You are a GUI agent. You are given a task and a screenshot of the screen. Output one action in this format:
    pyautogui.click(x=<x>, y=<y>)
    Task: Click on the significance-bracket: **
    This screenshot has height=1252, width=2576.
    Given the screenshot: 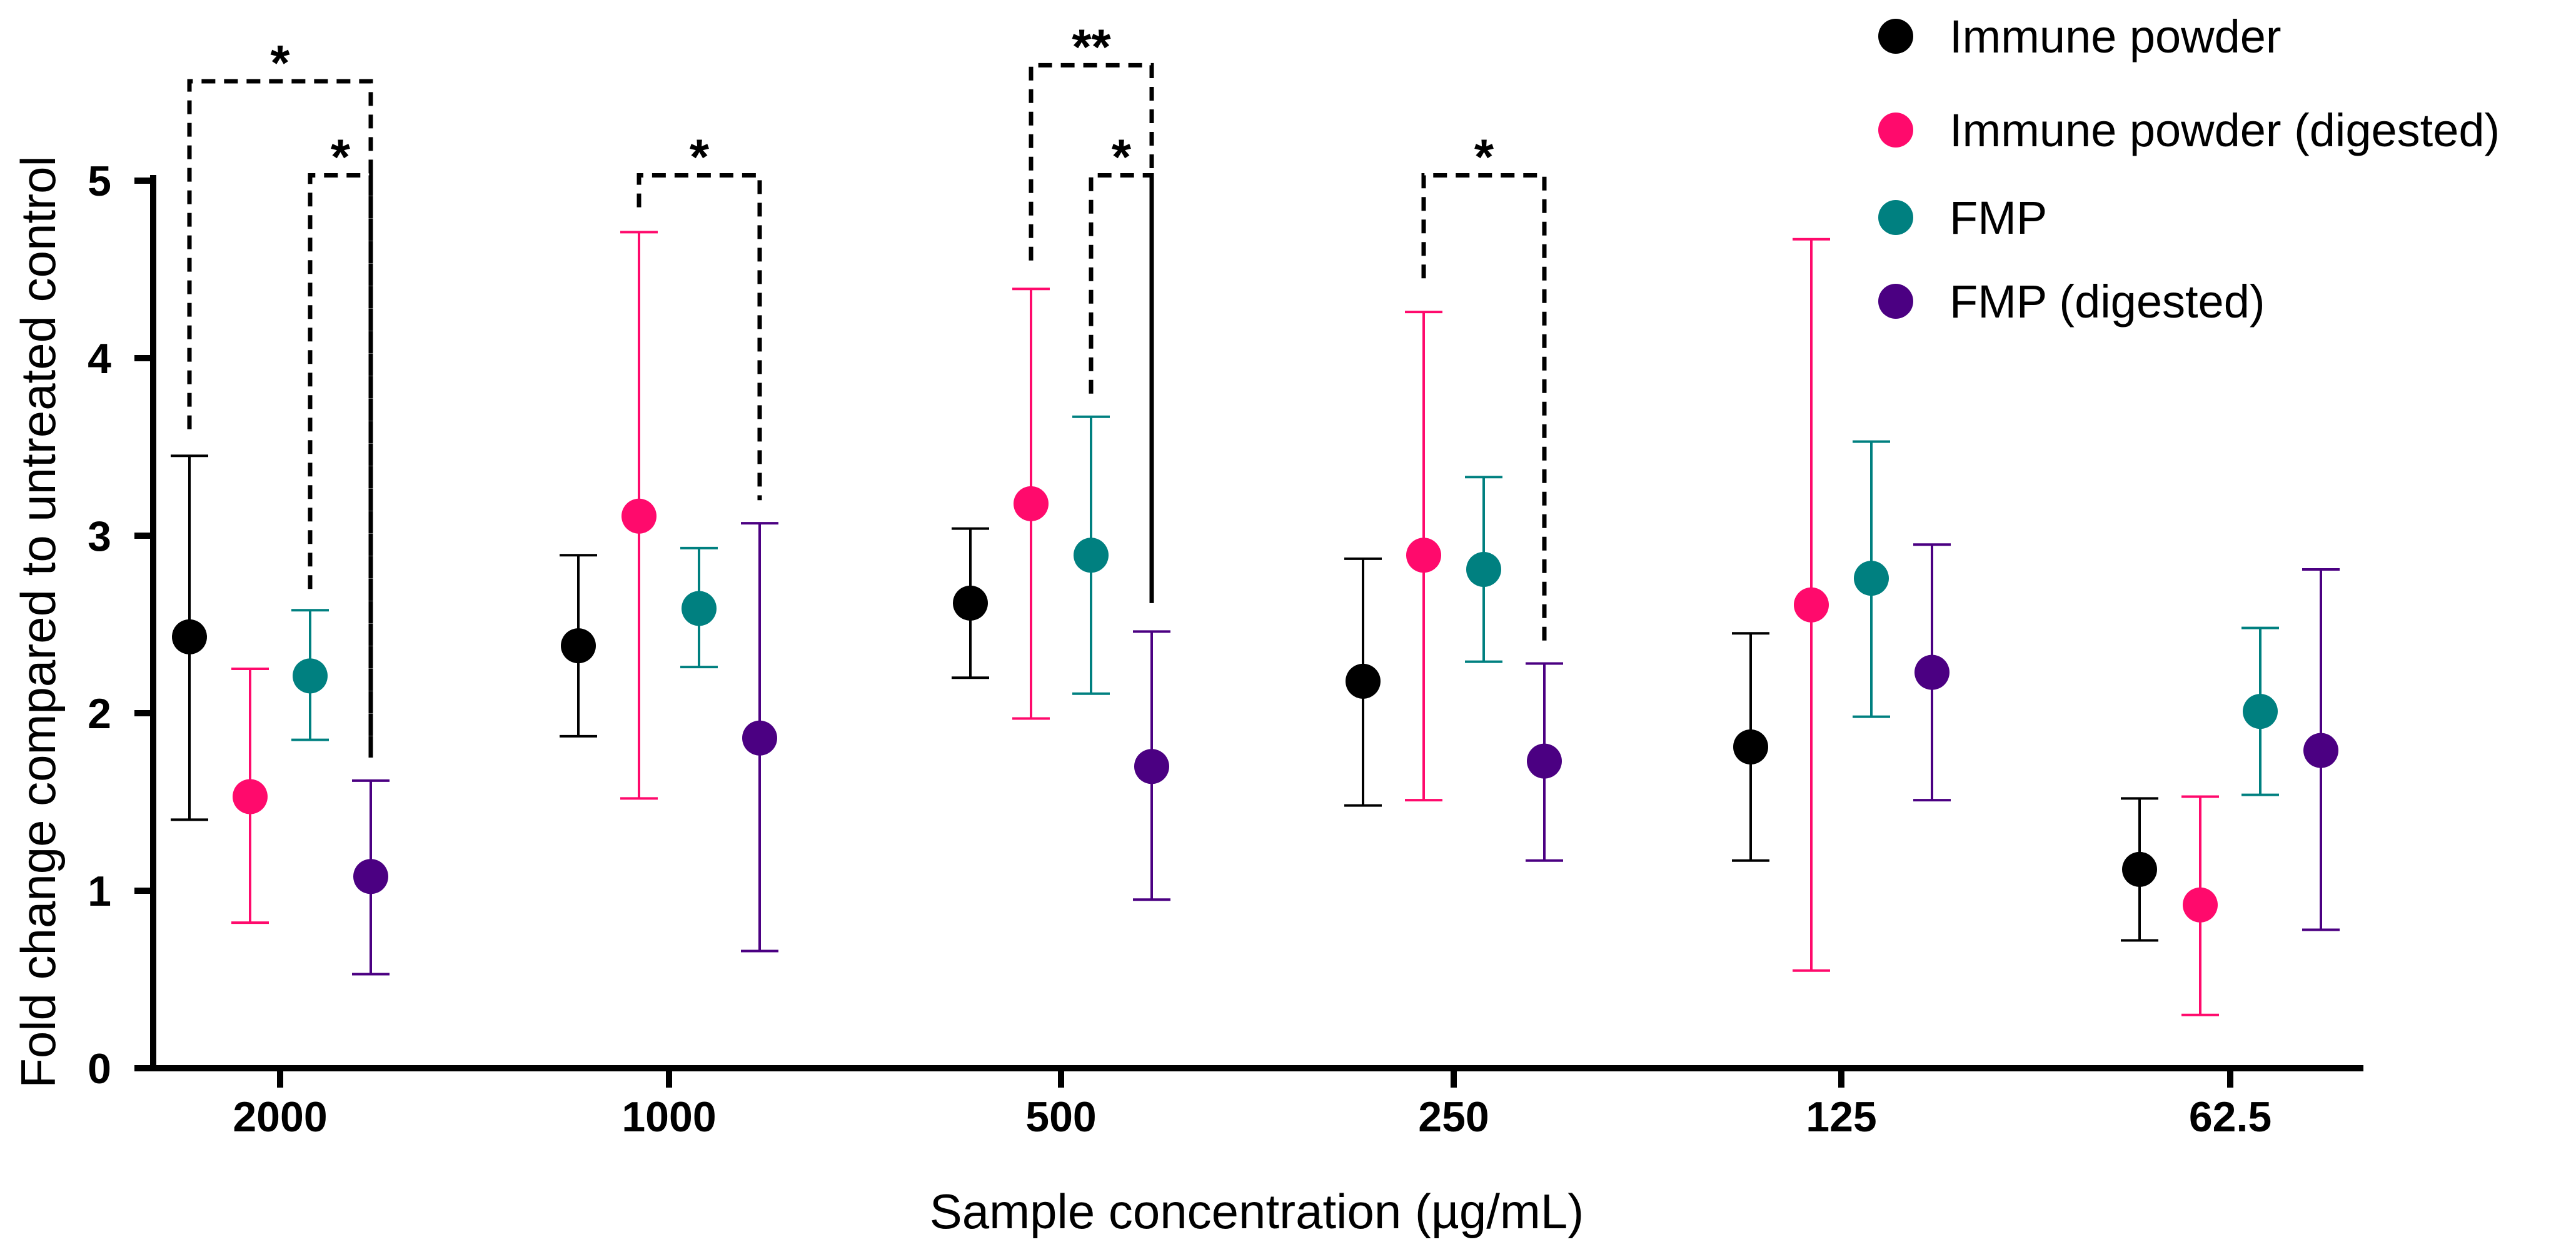 What is the action you would take?
    pyautogui.click(x=1091, y=311)
    